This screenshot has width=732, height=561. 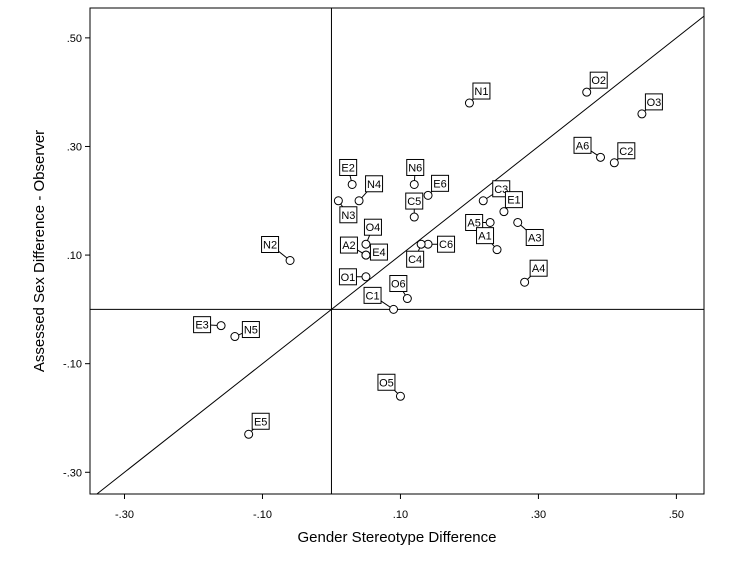 I want to click on point-label: A2, so click(x=348, y=246).